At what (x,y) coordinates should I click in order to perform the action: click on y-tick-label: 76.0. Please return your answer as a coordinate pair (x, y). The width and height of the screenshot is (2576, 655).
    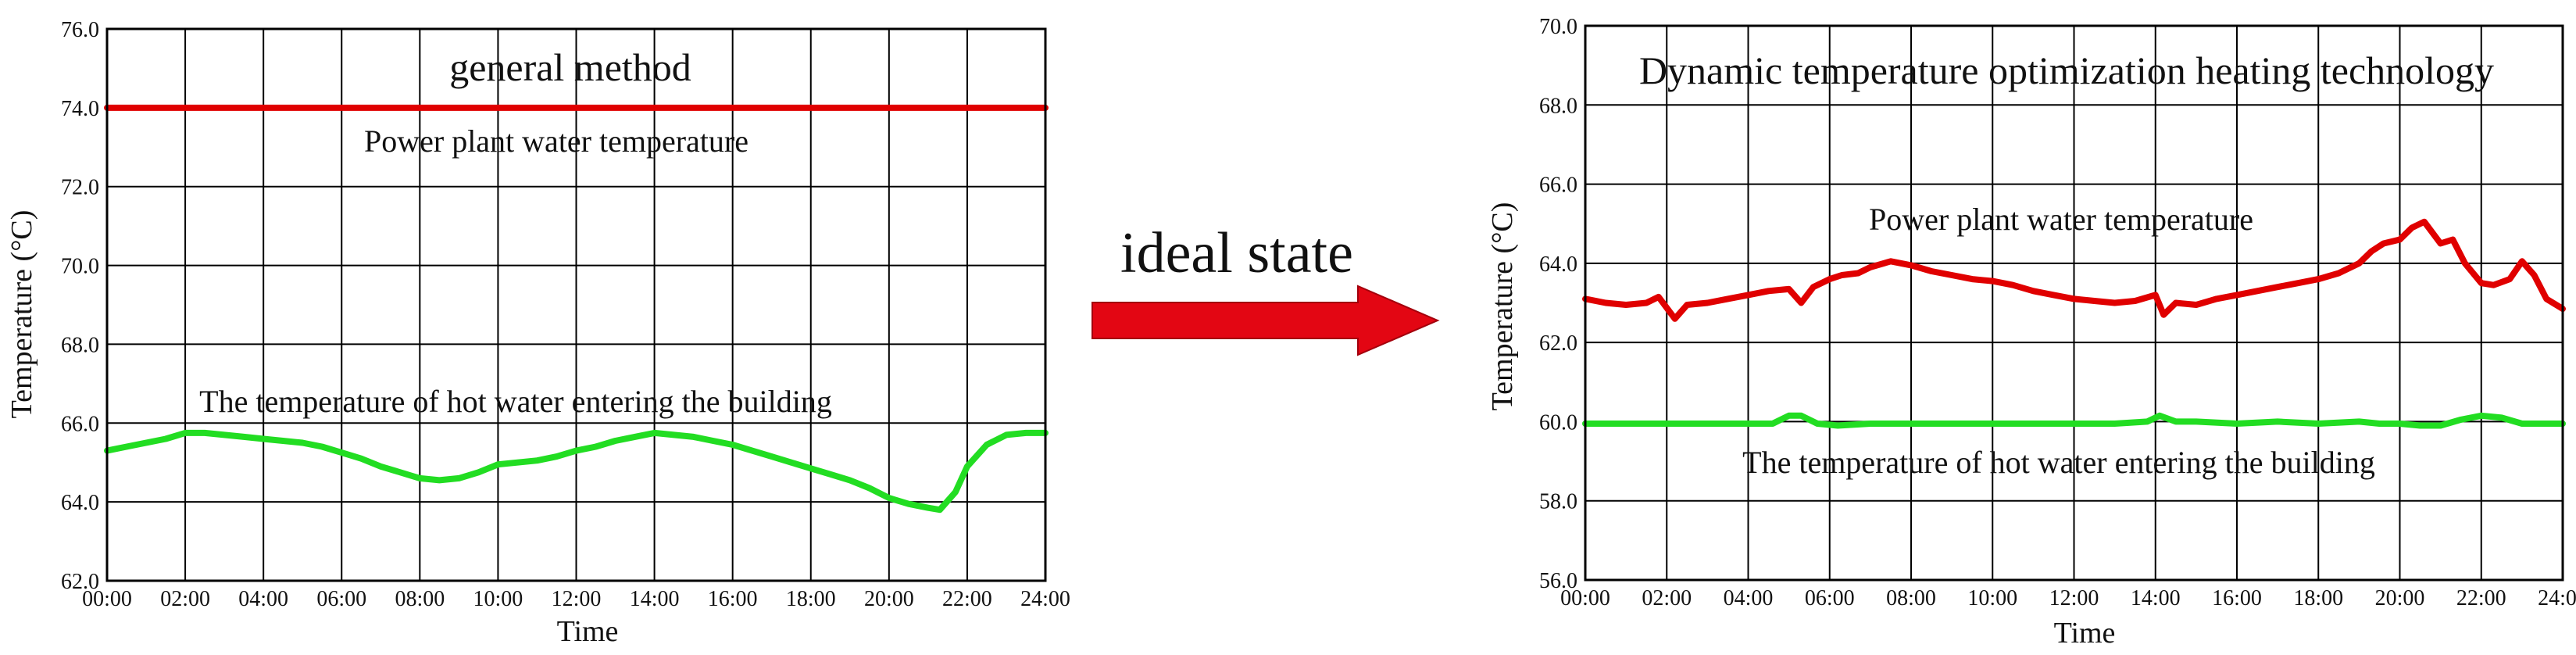
    Looking at the image, I should click on (80, 30).